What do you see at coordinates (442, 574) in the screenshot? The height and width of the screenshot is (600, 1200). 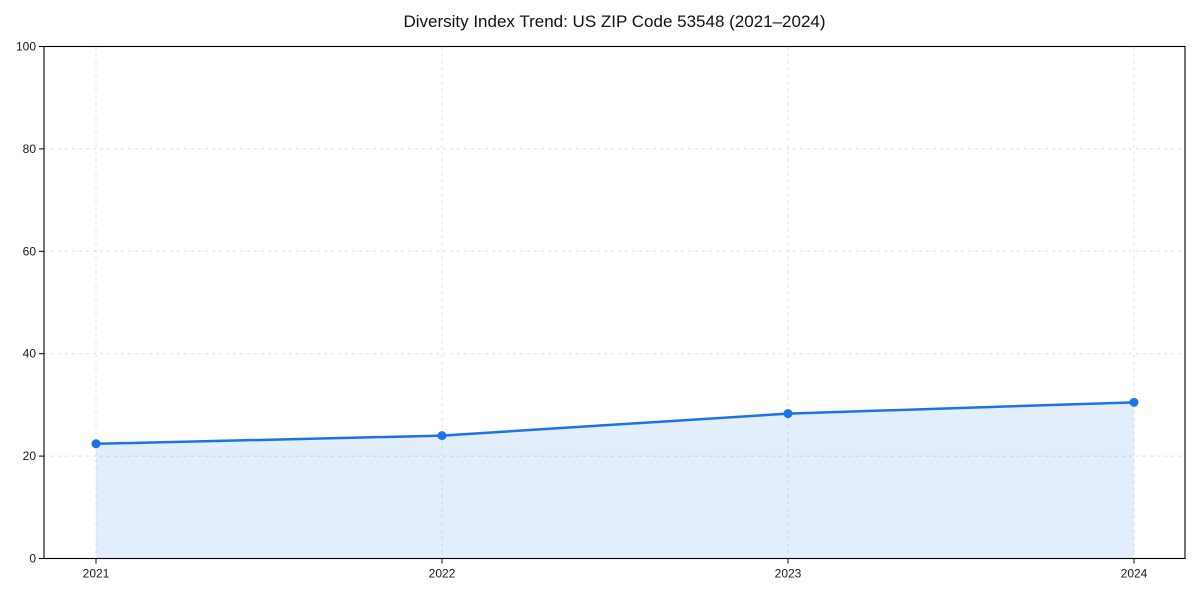 I see `x-tick-label: 2022` at bounding box center [442, 574].